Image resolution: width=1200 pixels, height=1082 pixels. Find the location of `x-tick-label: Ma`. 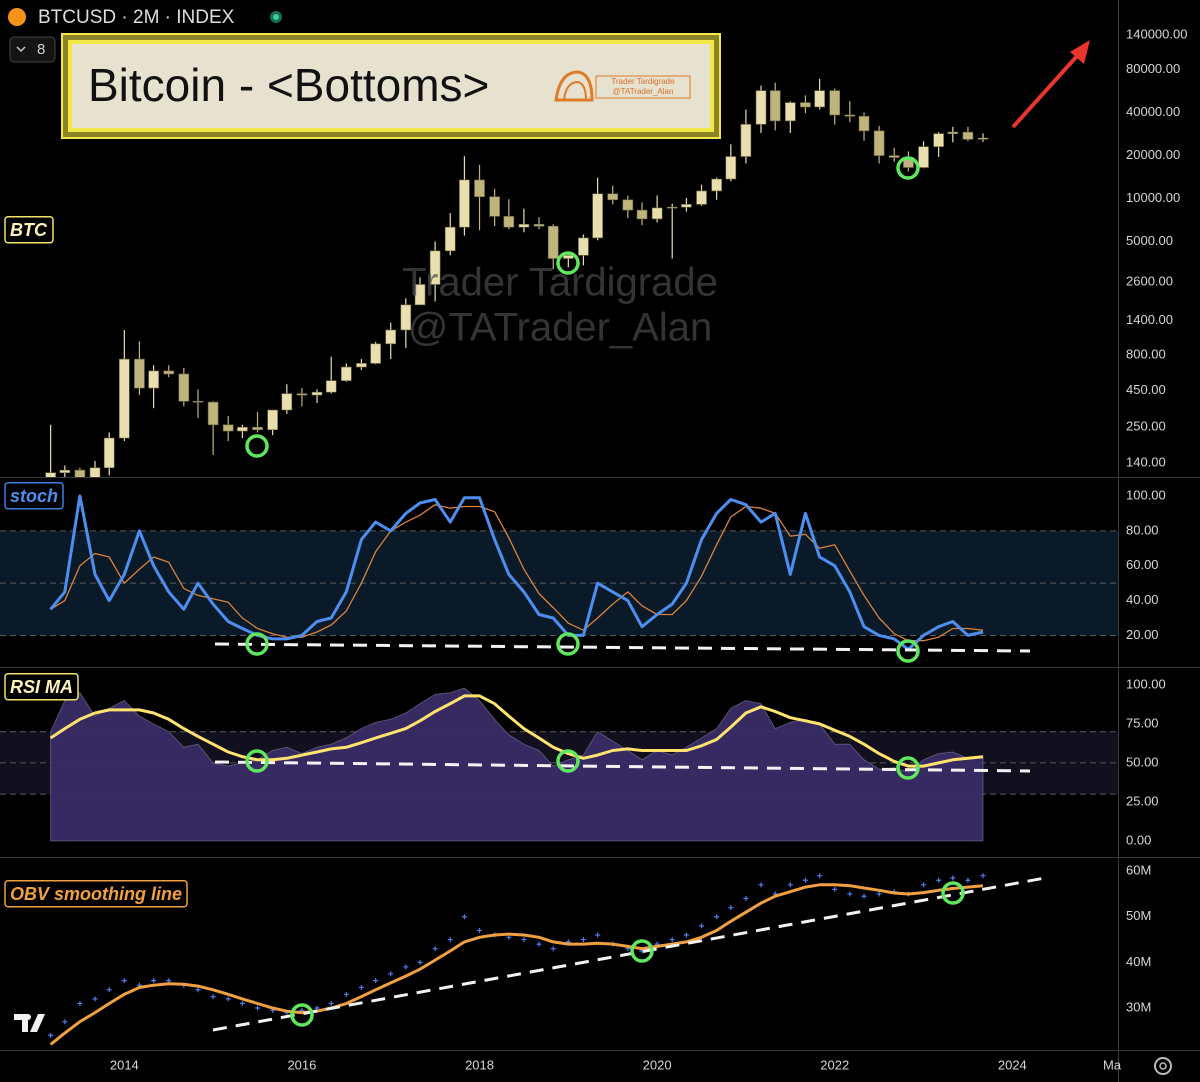

x-tick-label: Ma is located at coordinates (1112, 1064).